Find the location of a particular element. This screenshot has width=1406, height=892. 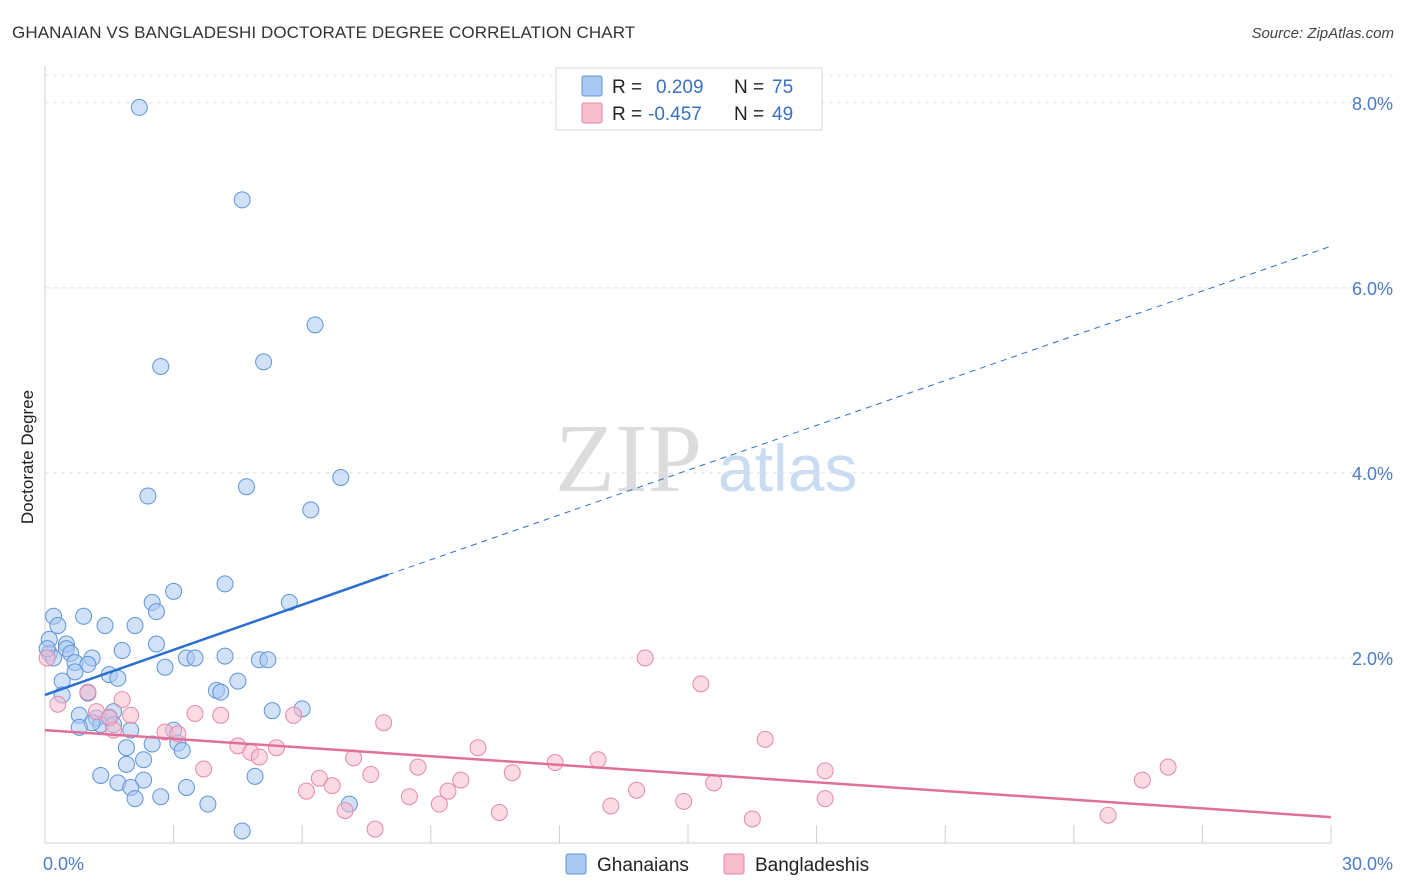

bottom-legend-label-ghanaians: Ghanaians is located at coordinates (643, 865).